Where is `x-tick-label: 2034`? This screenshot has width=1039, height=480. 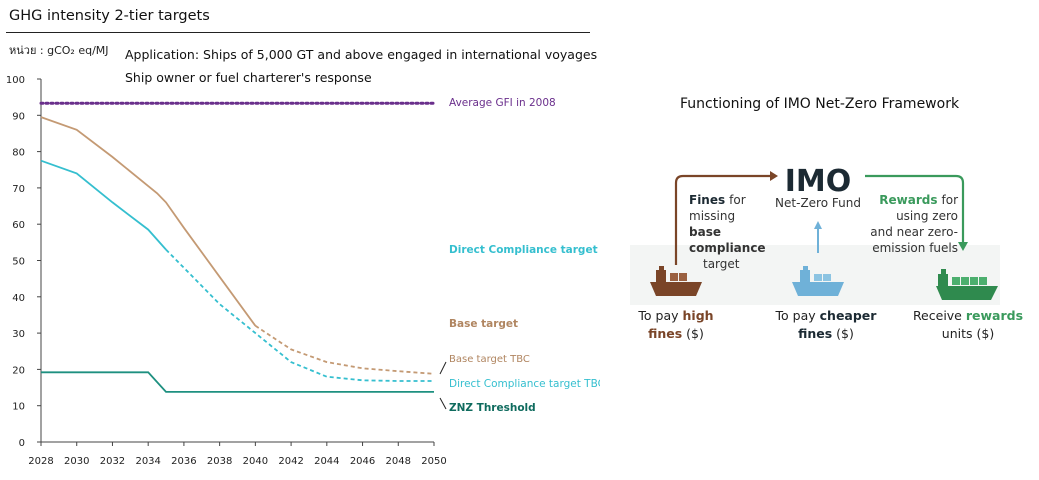 x-tick-label: 2034 is located at coordinates (147, 461).